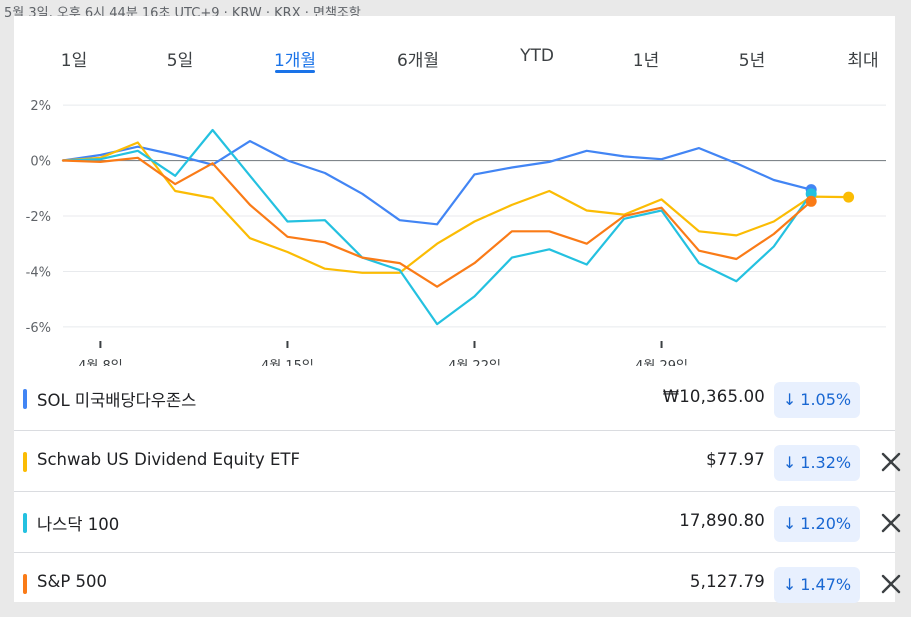 The width and height of the screenshot is (911, 617). What do you see at coordinates (826, 462) in the screenshot?
I see `change-percent: 1.32%` at bounding box center [826, 462].